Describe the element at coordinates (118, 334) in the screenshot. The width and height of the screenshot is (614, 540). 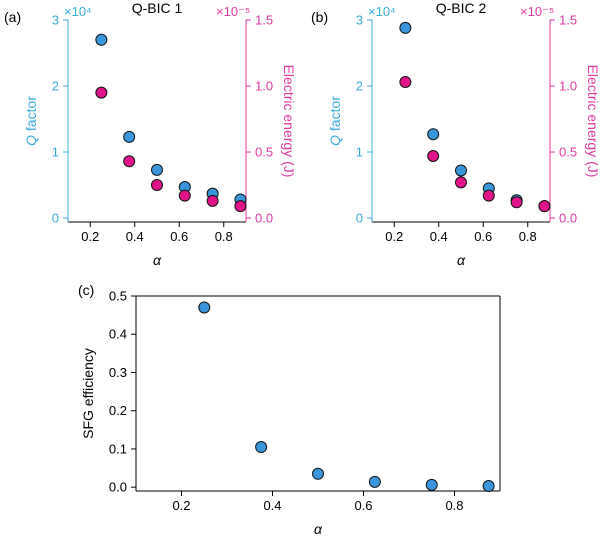
I see `panel-c-y-tick-label: 0.4` at that location.